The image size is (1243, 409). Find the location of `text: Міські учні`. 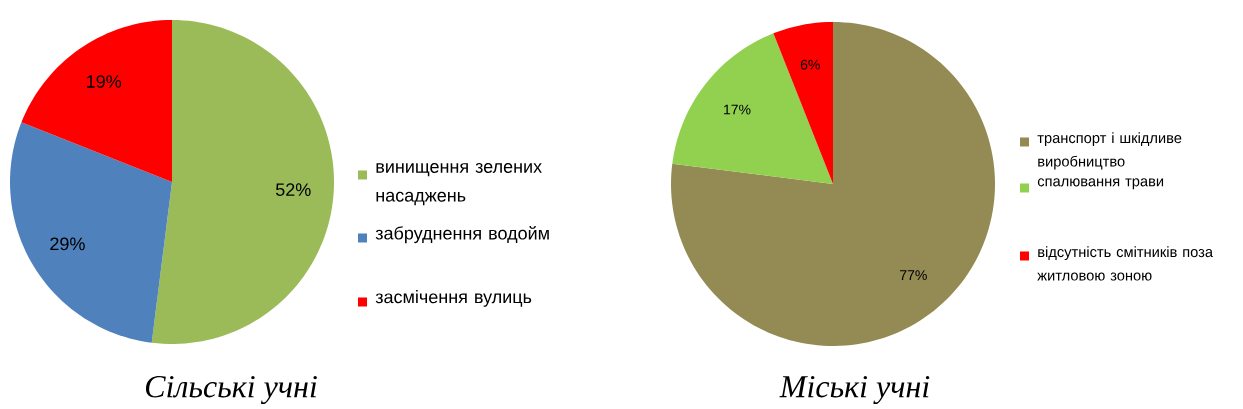

text: Міські учні is located at coordinates (854, 390).